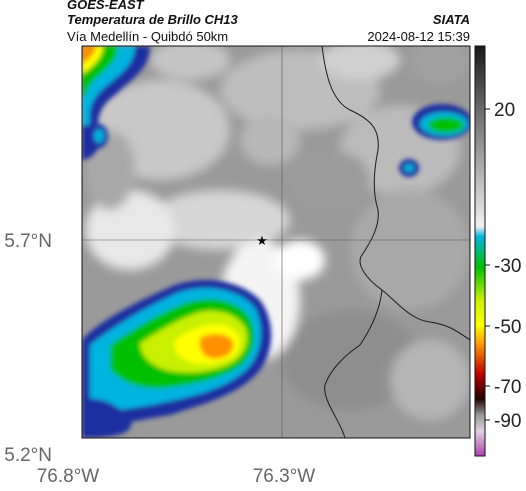 Image resolution: width=526 pixels, height=491 pixels. What do you see at coordinates (451, 19) in the screenshot?
I see `organization-label: SIATA` at bounding box center [451, 19].